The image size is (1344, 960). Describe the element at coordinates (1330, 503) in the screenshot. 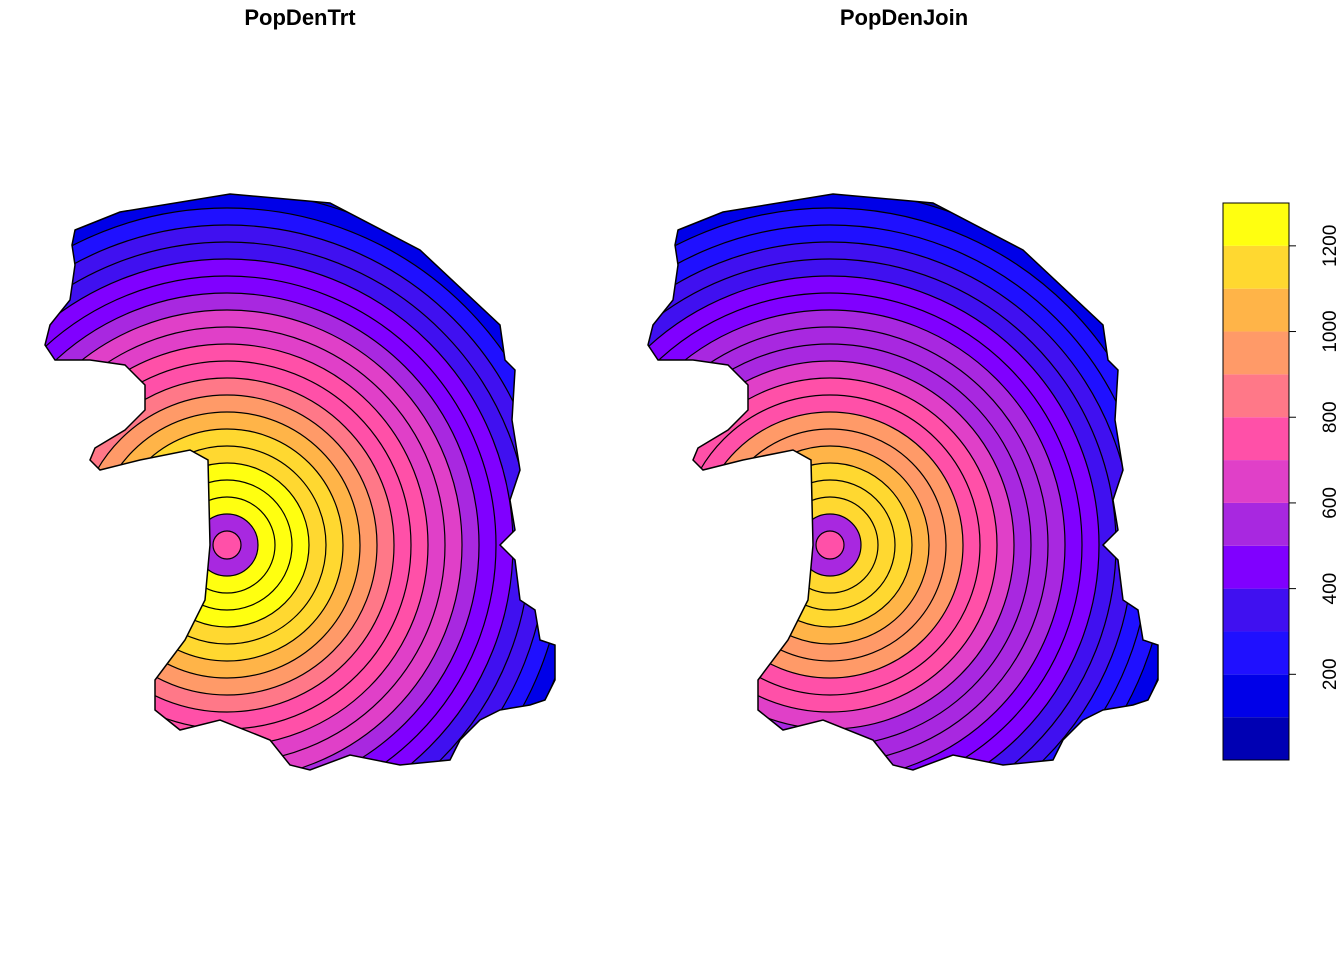

I see `tick-label: 600` at that location.